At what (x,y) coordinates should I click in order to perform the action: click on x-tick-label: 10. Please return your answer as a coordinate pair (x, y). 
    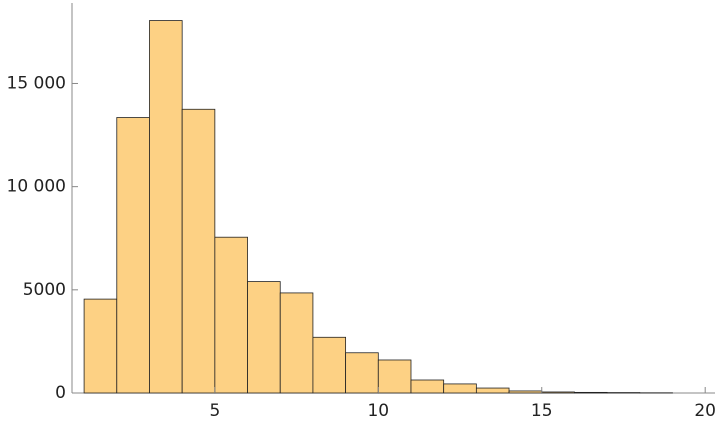
    Looking at the image, I should click on (378, 411).